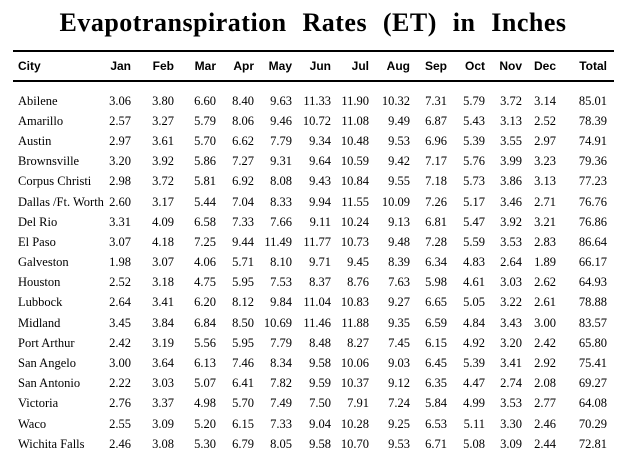  What do you see at coordinates (474, 302) in the screenshot?
I see `value-cell: 5.05` at bounding box center [474, 302].